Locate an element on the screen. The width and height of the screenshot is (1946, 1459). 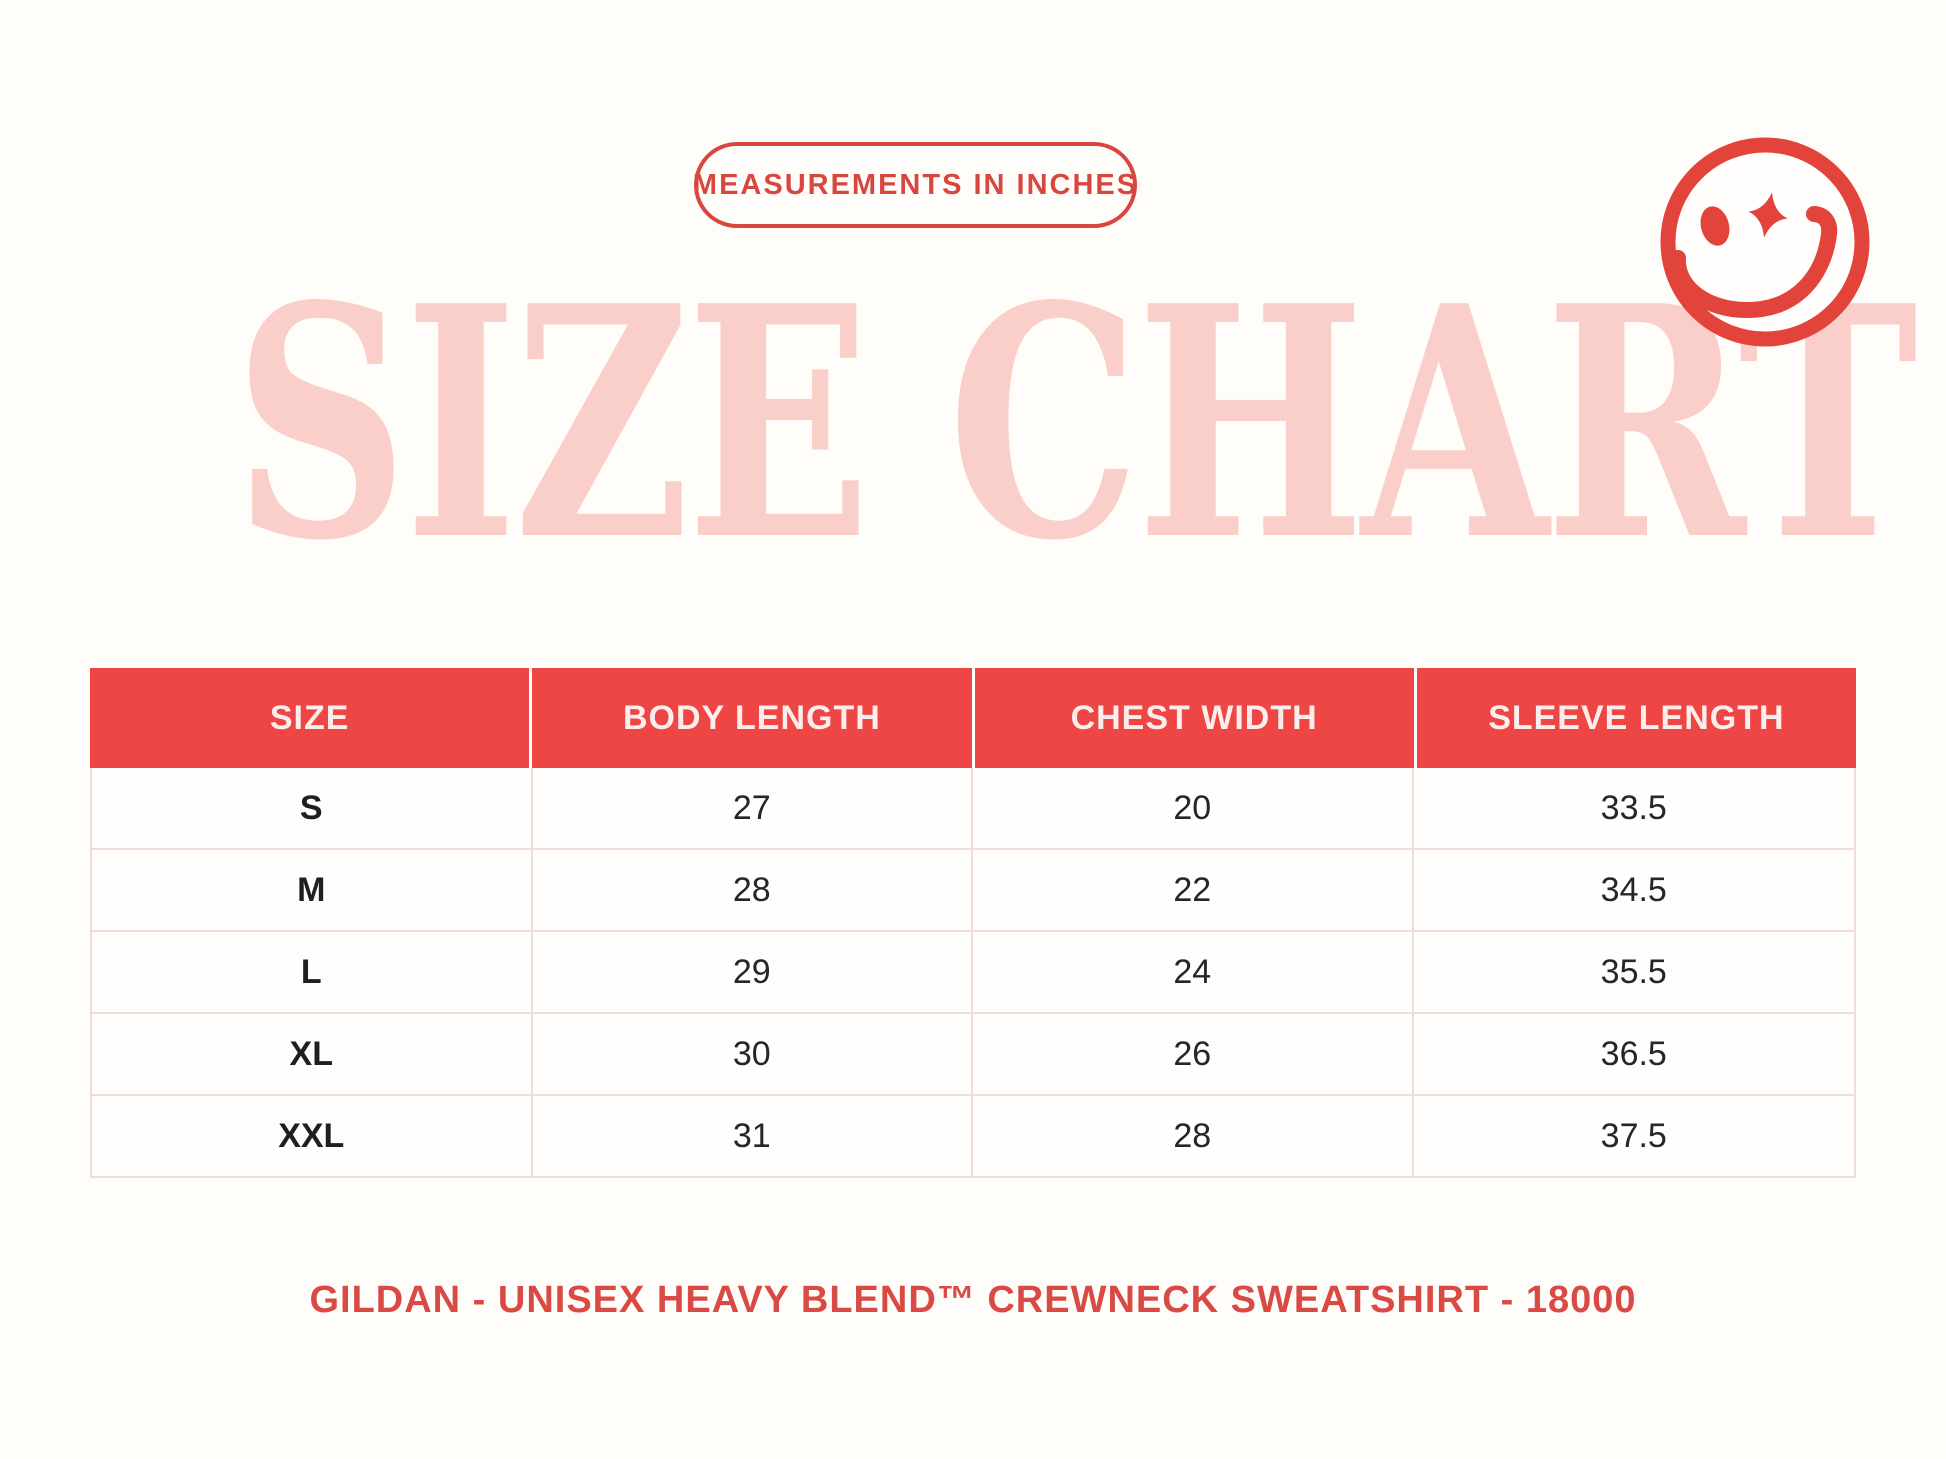
chest-width-value: 28 is located at coordinates (1193, 1136).